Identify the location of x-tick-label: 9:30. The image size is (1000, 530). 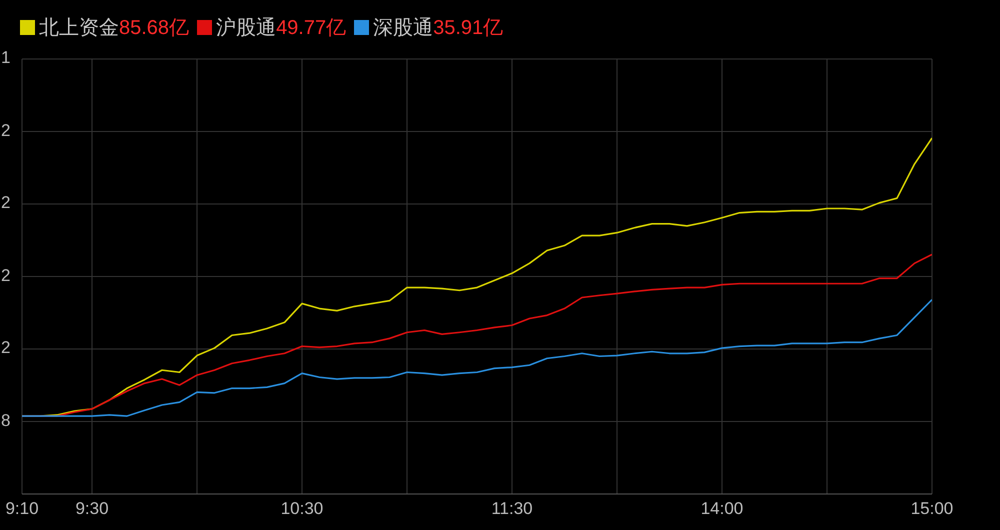
(92, 508).